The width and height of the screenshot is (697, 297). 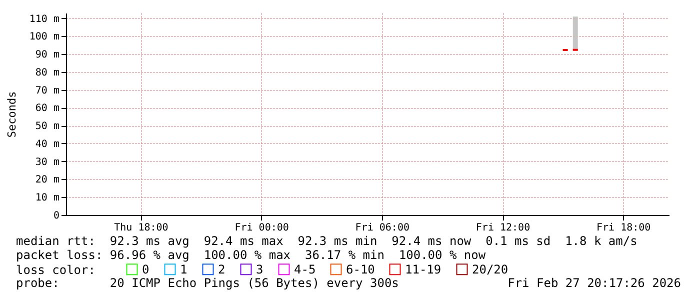 What do you see at coordinates (146, 269) in the screenshot?
I see `legend-label: 0` at bounding box center [146, 269].